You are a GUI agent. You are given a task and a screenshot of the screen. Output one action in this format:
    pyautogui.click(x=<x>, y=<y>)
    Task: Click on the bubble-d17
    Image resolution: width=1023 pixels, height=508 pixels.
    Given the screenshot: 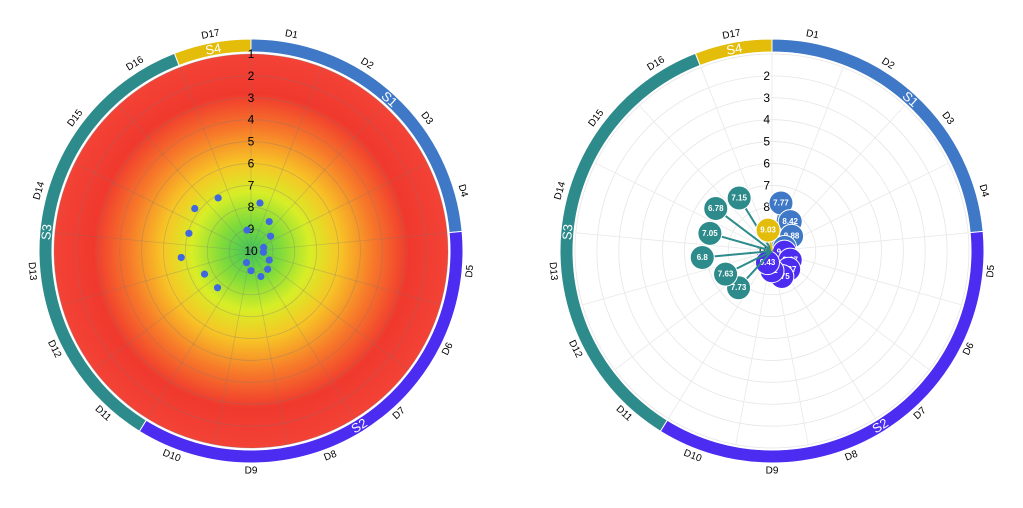 What is the action you would take?
    pyautogui.click(x=768, y=230)
    